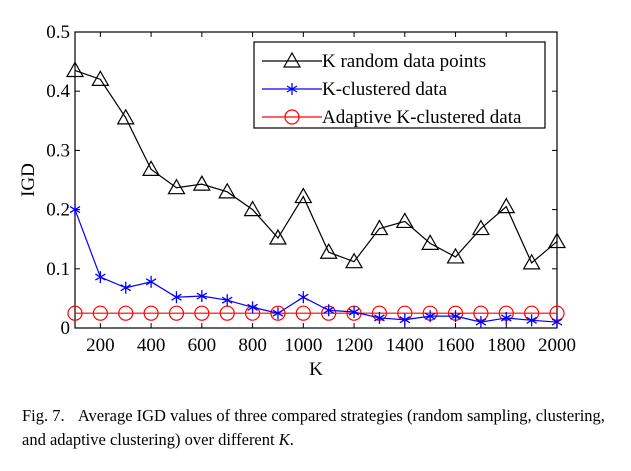 This screenshot has width=631, height=471. I want to click on legend-box, so click(399, 85).